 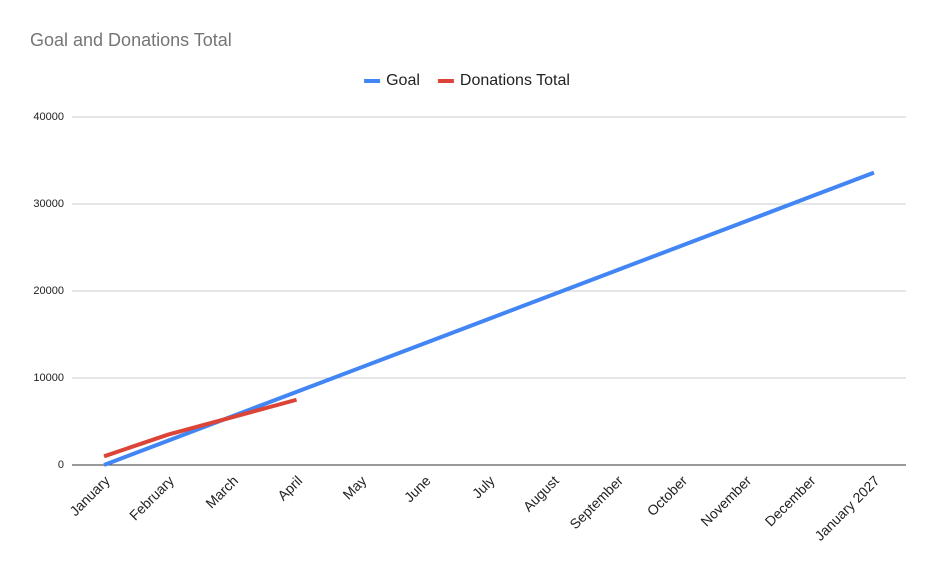 What do you see at coordinates (131, 40) in the screenshot?
I see `chart-title: Goal and Donations Total` at bounding box center [131, 40].